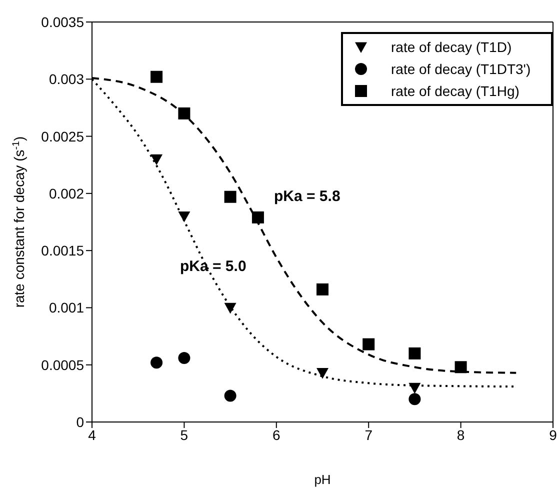 The height and width of the screenshot is (494, 559). I want to click on x-tick-label: 9, so click(553, 434).